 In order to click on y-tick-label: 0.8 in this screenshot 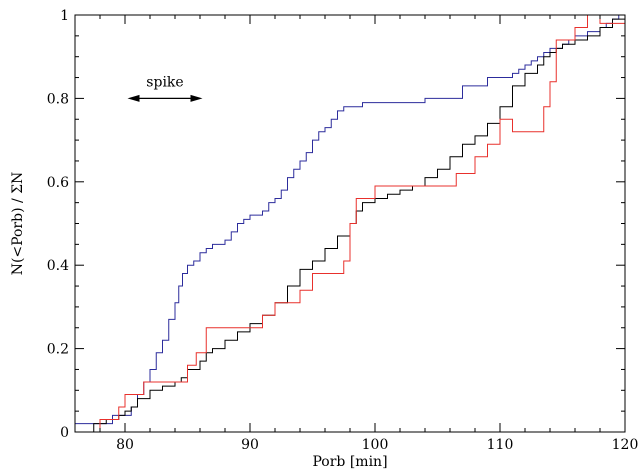, I will do `click(58, 99)`.